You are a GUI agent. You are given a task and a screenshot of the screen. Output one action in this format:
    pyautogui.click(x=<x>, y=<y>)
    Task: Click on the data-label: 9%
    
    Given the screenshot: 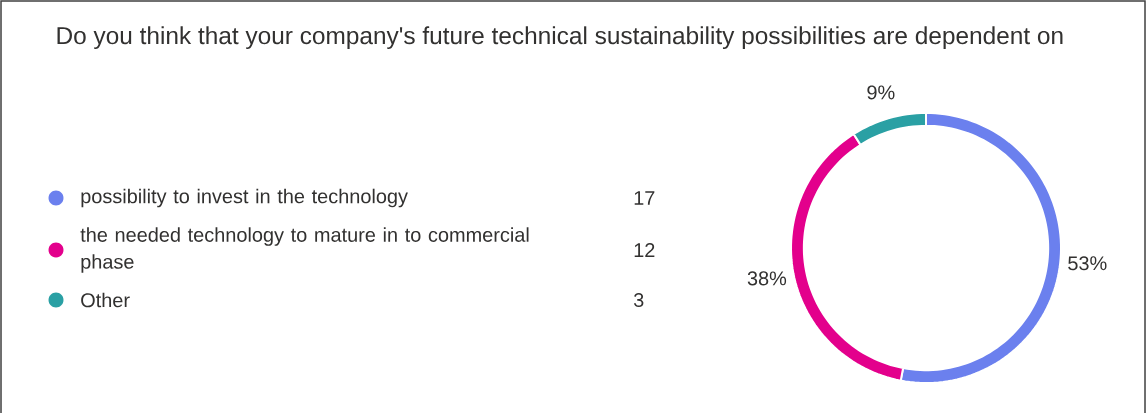 What is the action you would take?
    pyautogui.click(x=881, y=92)
    